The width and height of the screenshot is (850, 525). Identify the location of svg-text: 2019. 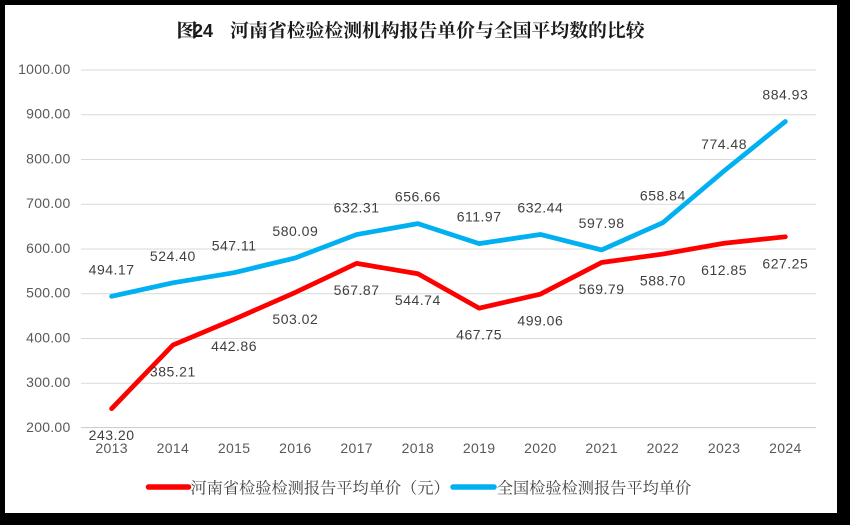
(479, 448).